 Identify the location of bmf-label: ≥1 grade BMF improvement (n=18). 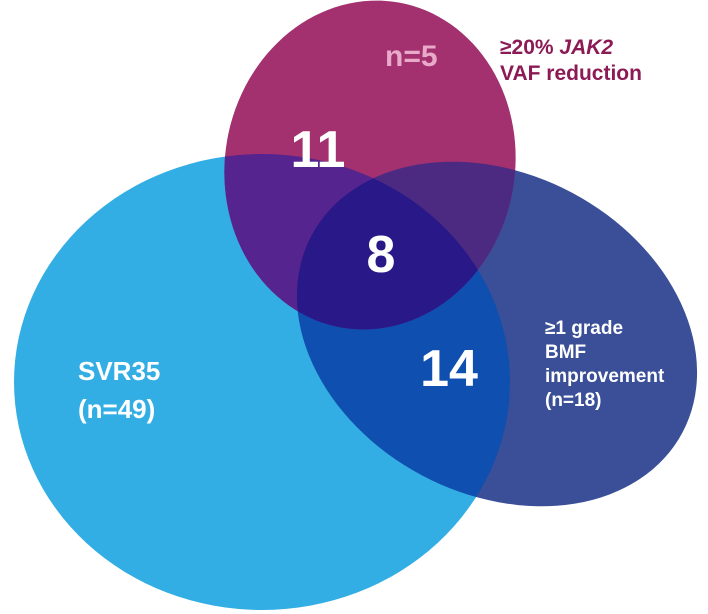
(607, 364).